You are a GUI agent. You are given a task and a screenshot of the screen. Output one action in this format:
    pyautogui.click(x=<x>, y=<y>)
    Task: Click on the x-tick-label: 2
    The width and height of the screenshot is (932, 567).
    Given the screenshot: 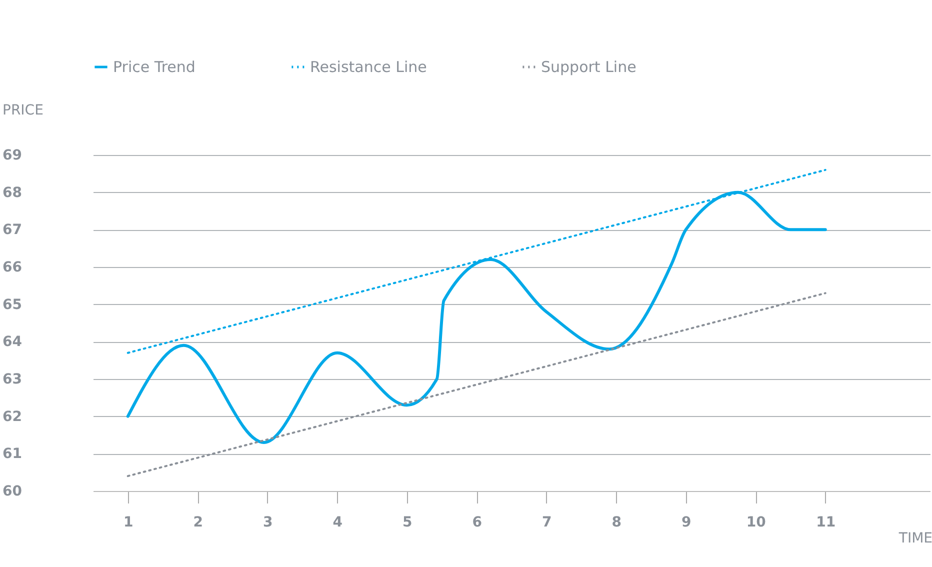 What is the action you would take?
    pyautogui.click(x=198, y=522)
    